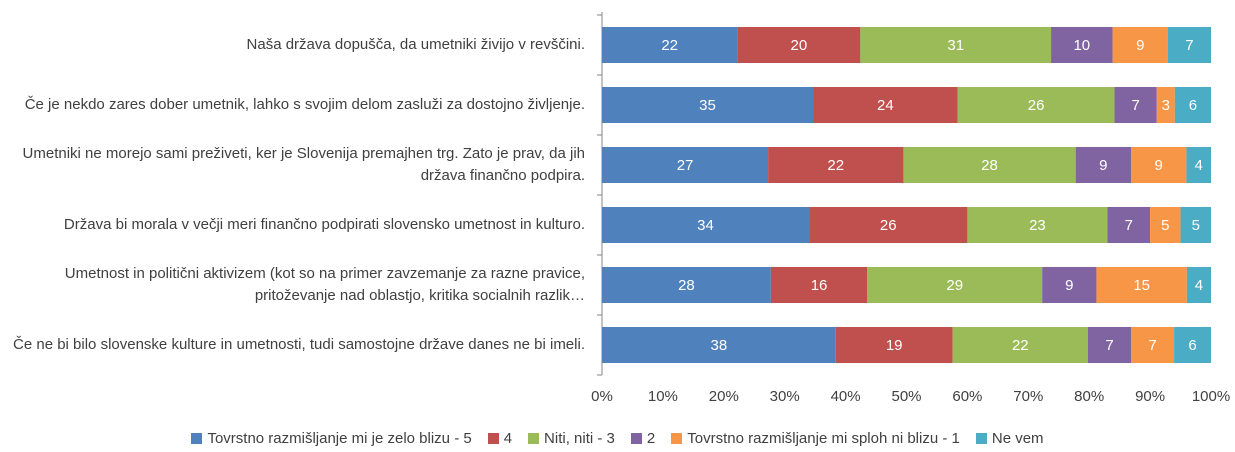 The width and height of the screenshot is (1235, 452). I want to click on x-tick-label: 50%, so click(906, 396).